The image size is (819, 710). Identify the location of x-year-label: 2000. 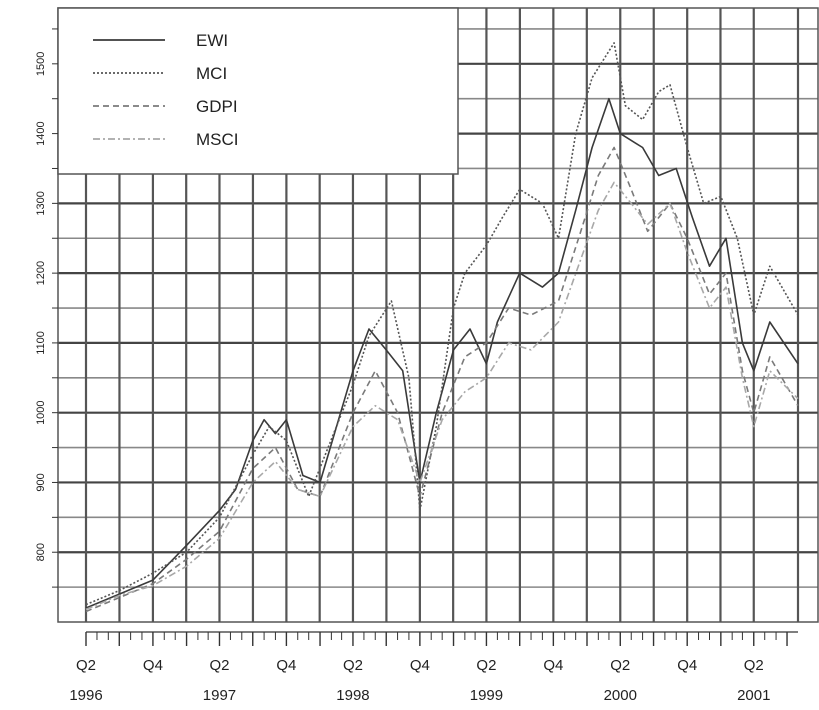
(620, 695).